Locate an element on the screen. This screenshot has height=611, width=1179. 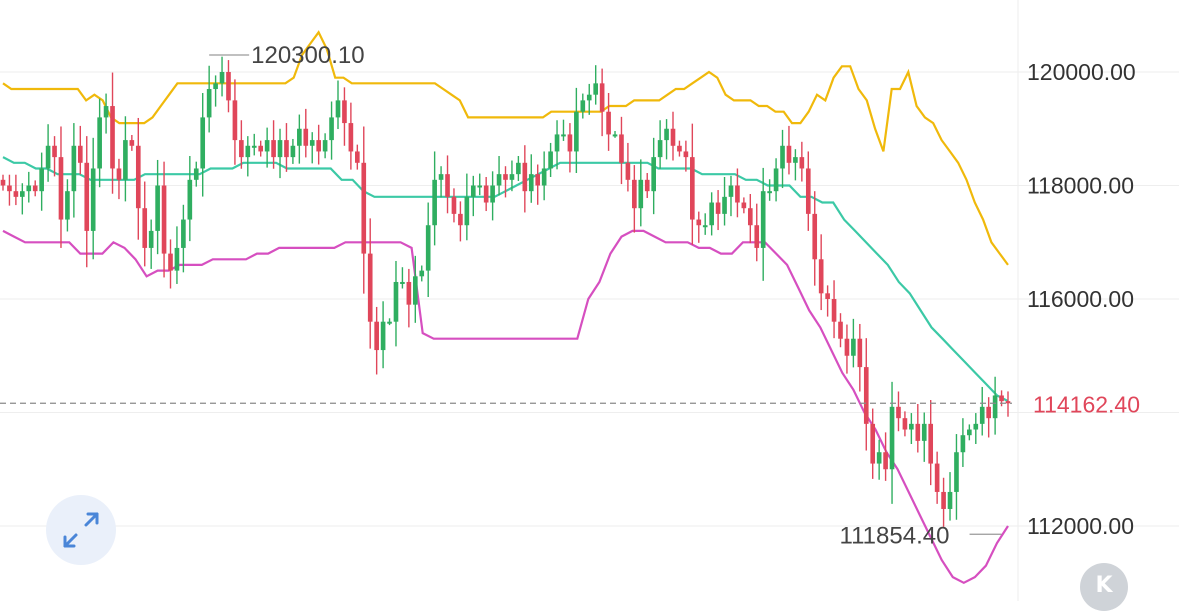
expand-button is located at coordinates (81, 530).